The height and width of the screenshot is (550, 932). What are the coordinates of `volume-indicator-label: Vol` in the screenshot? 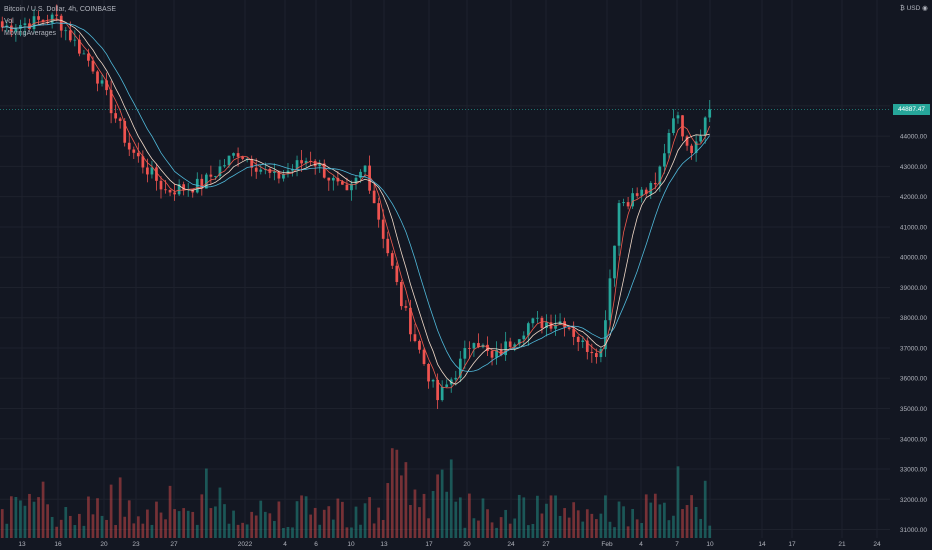 It's located at (9, 21).